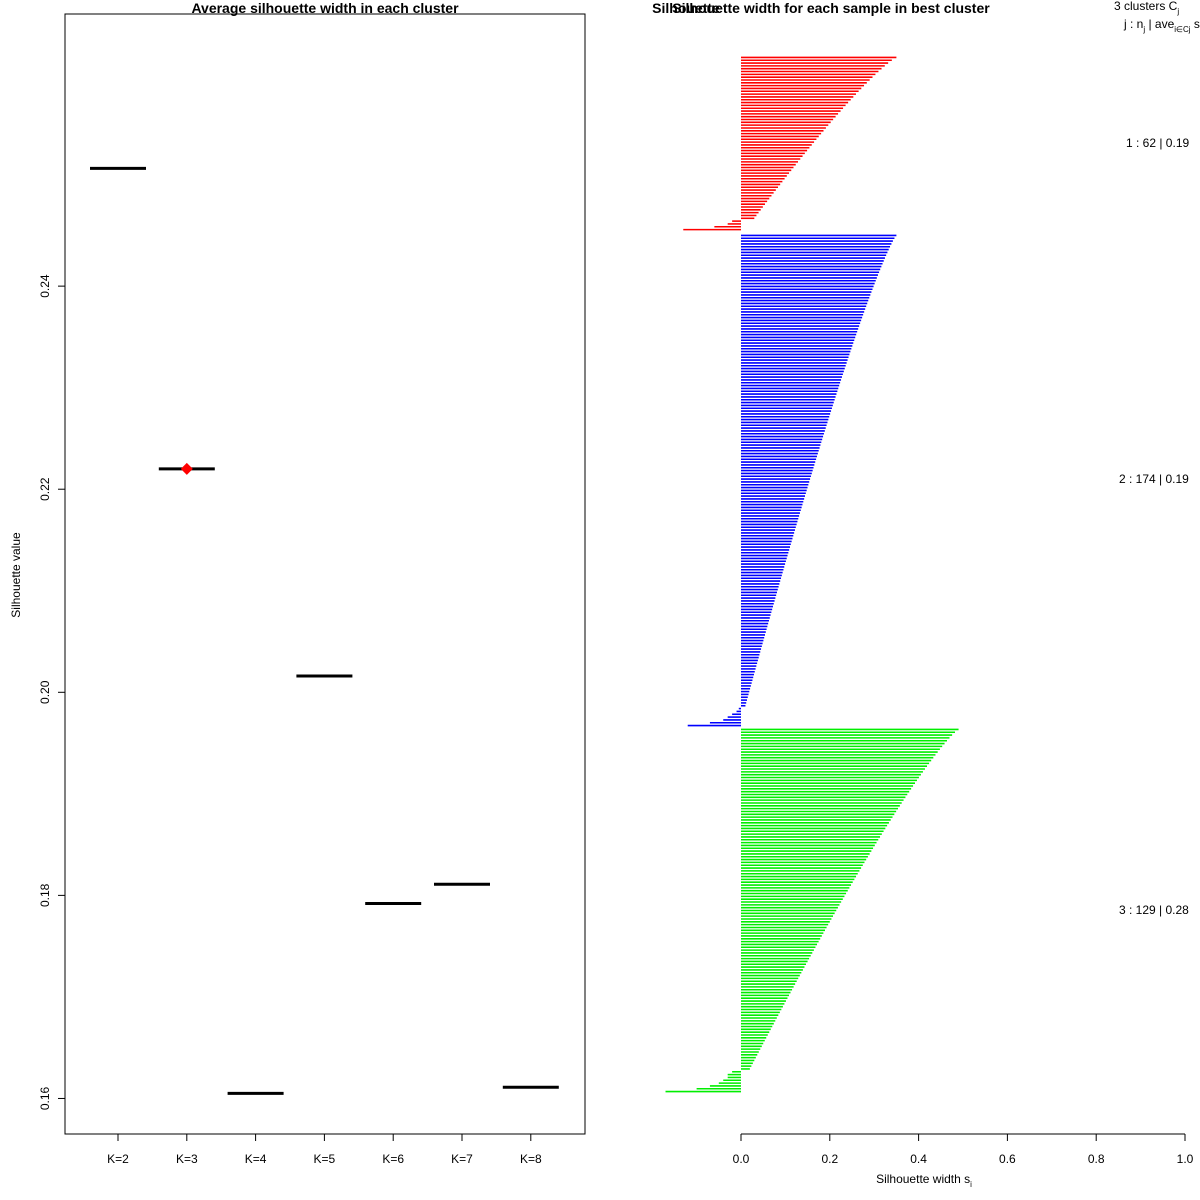 The height and width of the screenshot is (1200, 1200). What do you see at coordinates (118, 1159) in the screenshot?
I see `x-tick-label: K=2` at bounding box center [118, 1159].